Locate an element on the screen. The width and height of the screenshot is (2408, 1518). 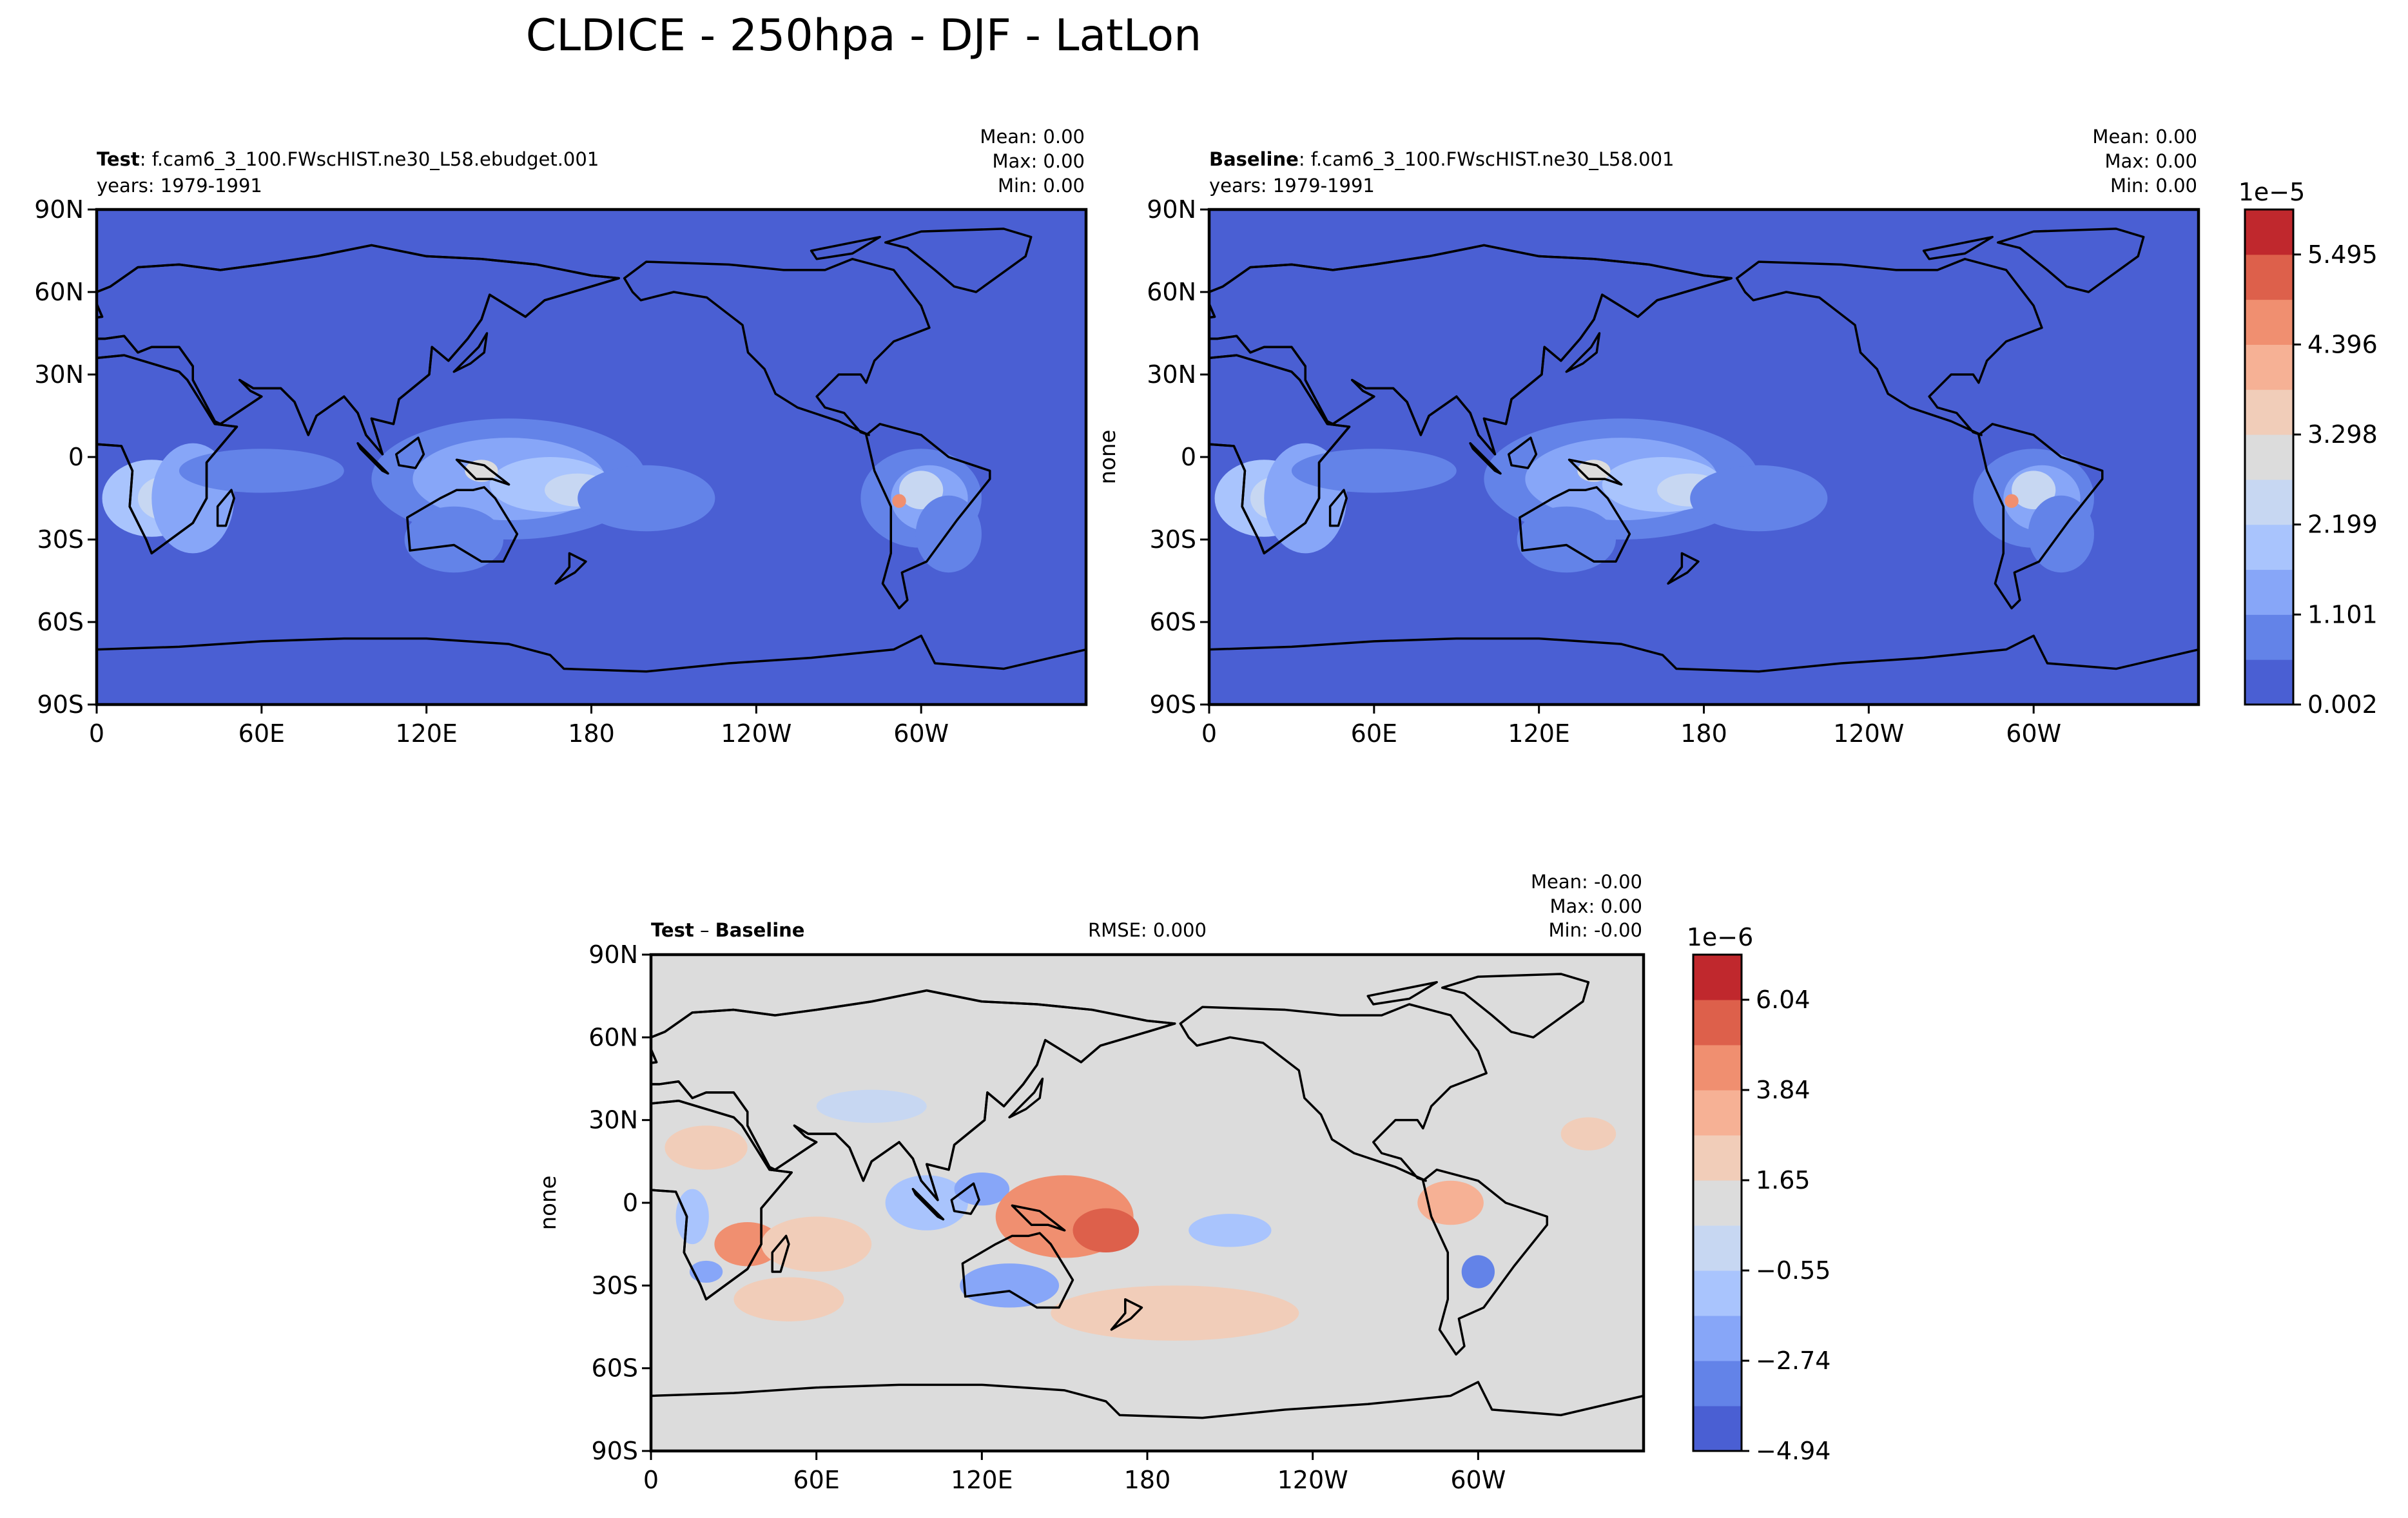
diff-xtick-label: 60W is located at coordinates (1478, 1480).